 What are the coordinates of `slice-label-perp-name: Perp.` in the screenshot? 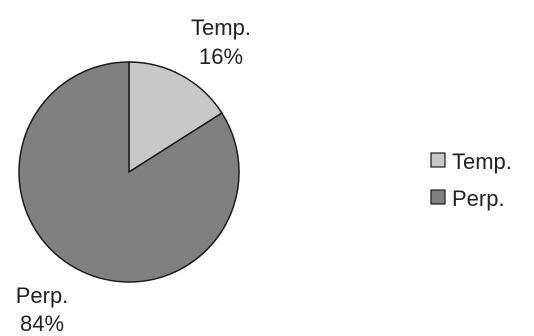 It's located at (42, 295).